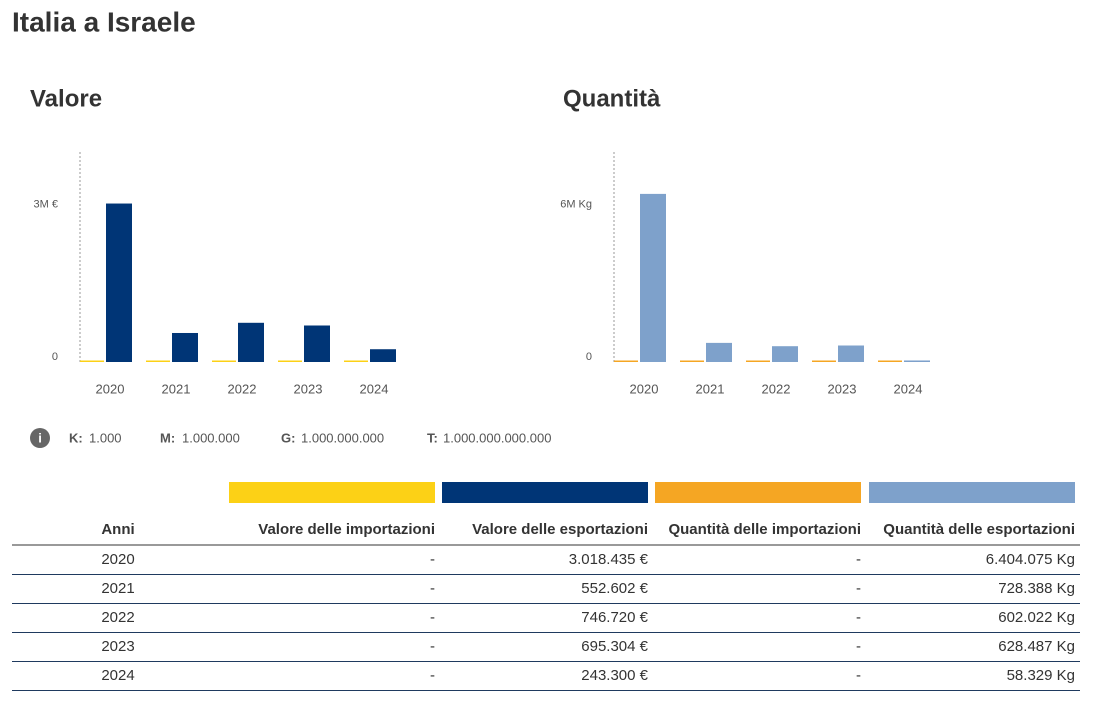 The height and width of the screenshot is (705, 1093). What do you see at coordinates (46, 204) in the screenshot?
I see `y-tick-label: 3M €` at bounding box center [46, 204].